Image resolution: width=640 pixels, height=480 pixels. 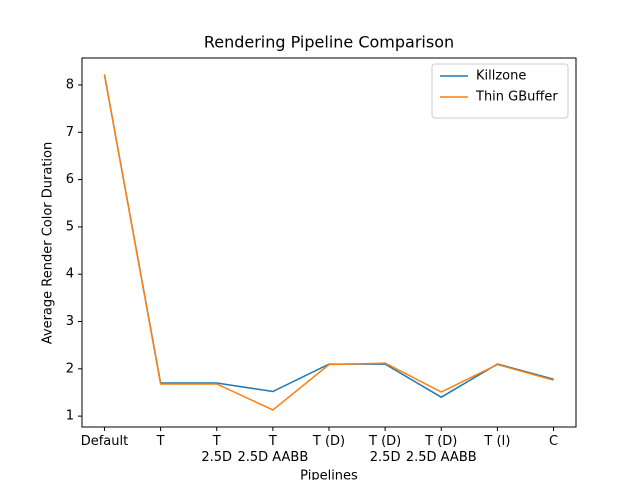 What do you see at coordinates (516, 97) in the screenshot?
I see `legend-label: Thin GBuffer` at bounding box center [516, 97].